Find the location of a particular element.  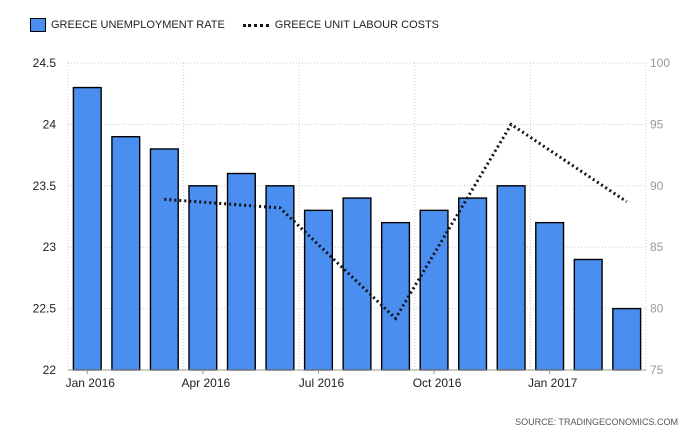

y-right-tick-label: 85 is located at coordinates (657, 247).